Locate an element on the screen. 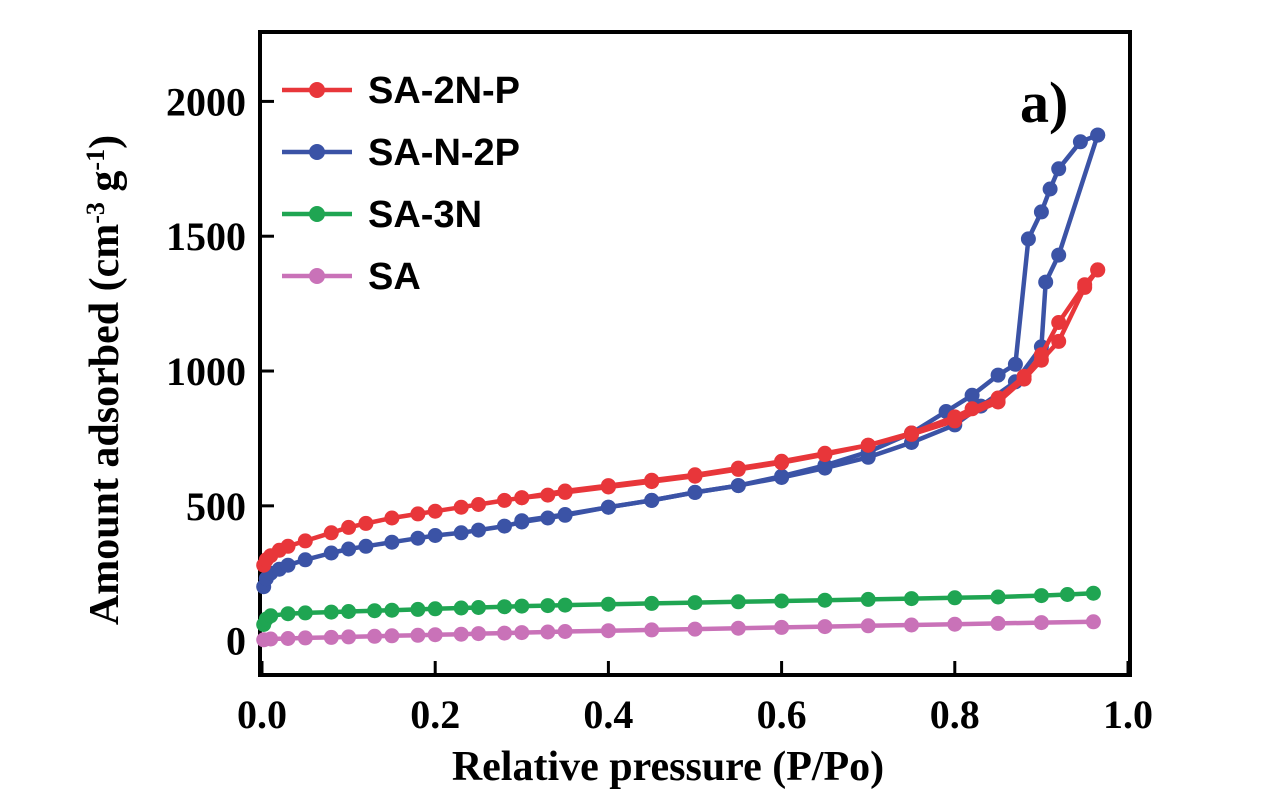 Image resolution: width=1285 pixels, height=808 pixels. legend-marker-SA is located at coordinates (317, 276).